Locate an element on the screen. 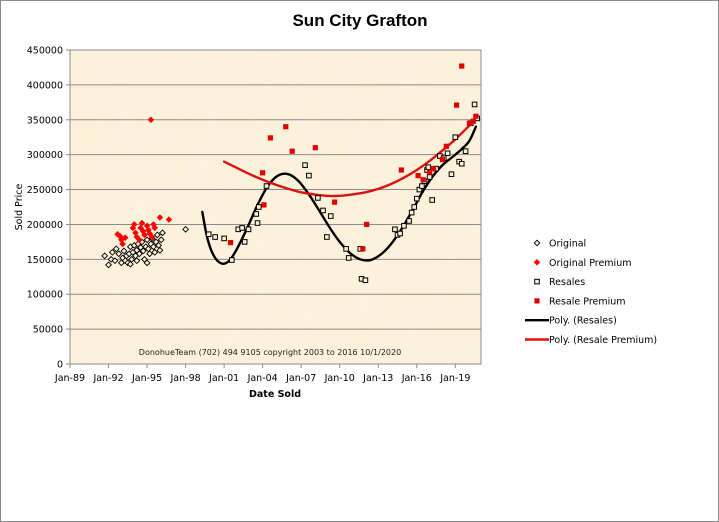  legend-item: Poly. (Resales) is located at coordinates (571, 321).